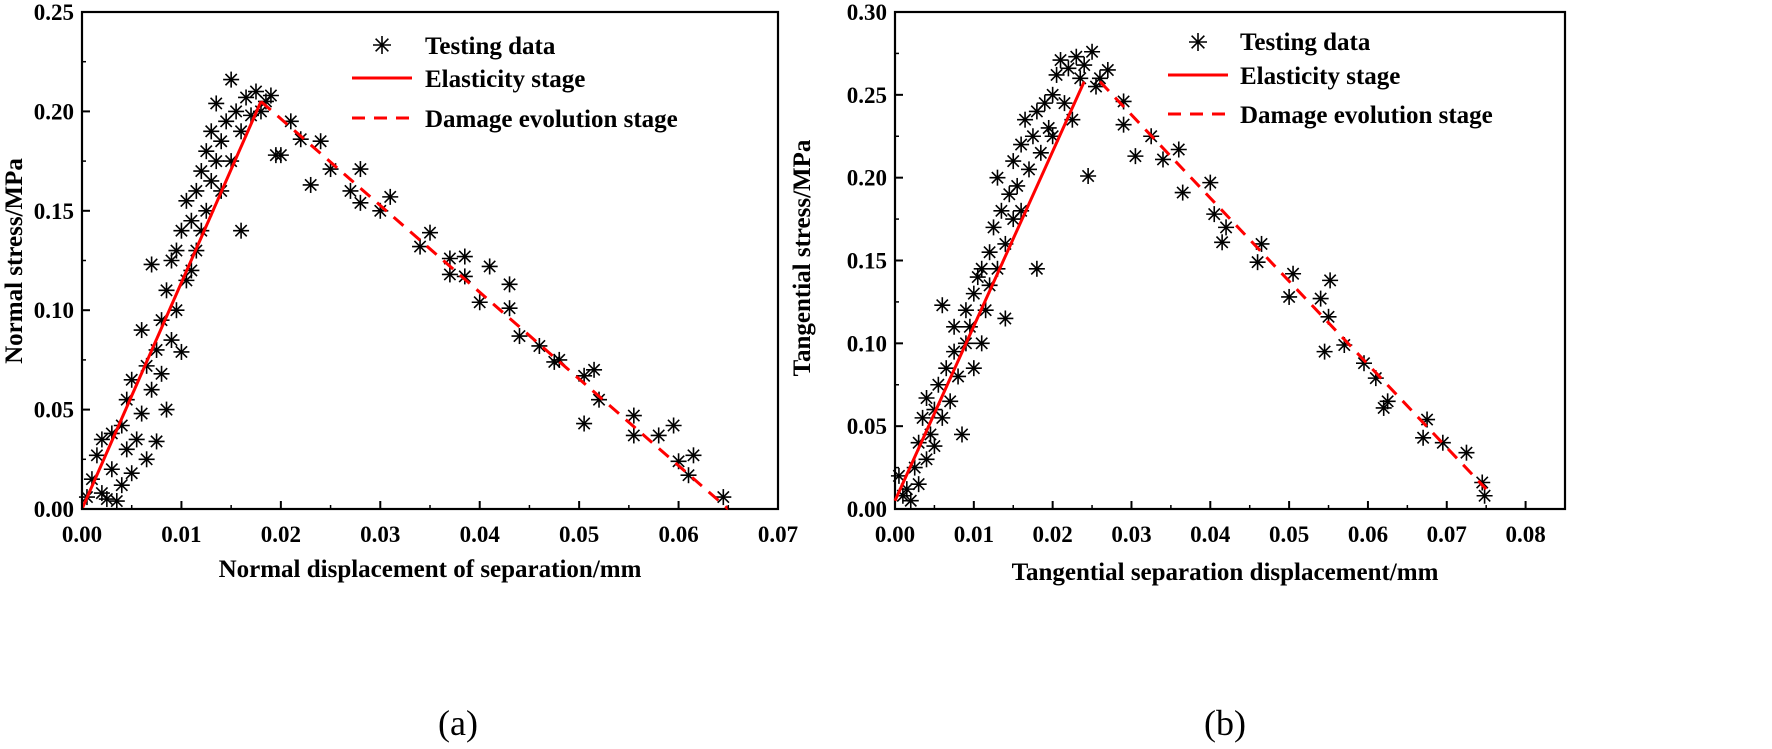 The height and width of the screenshot is (749, 1772). What do you see at coordinates (1225, 723) in the screenshot?
I see `panel-label-b: (b)` at bounding box center [1225, 723].